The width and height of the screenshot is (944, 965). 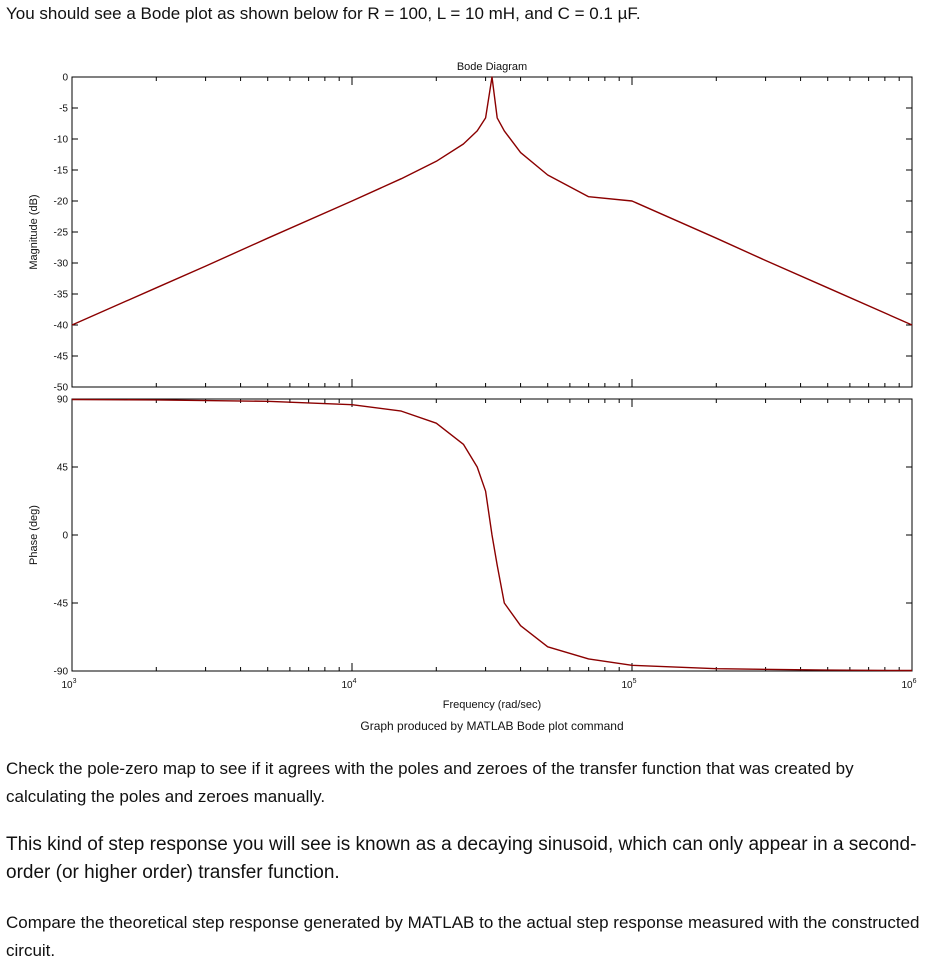 What do you see at coordinates (628, 684) in the screenshot?
I see `x-tick-label: 10⁵` at bounding box center [628, 684].